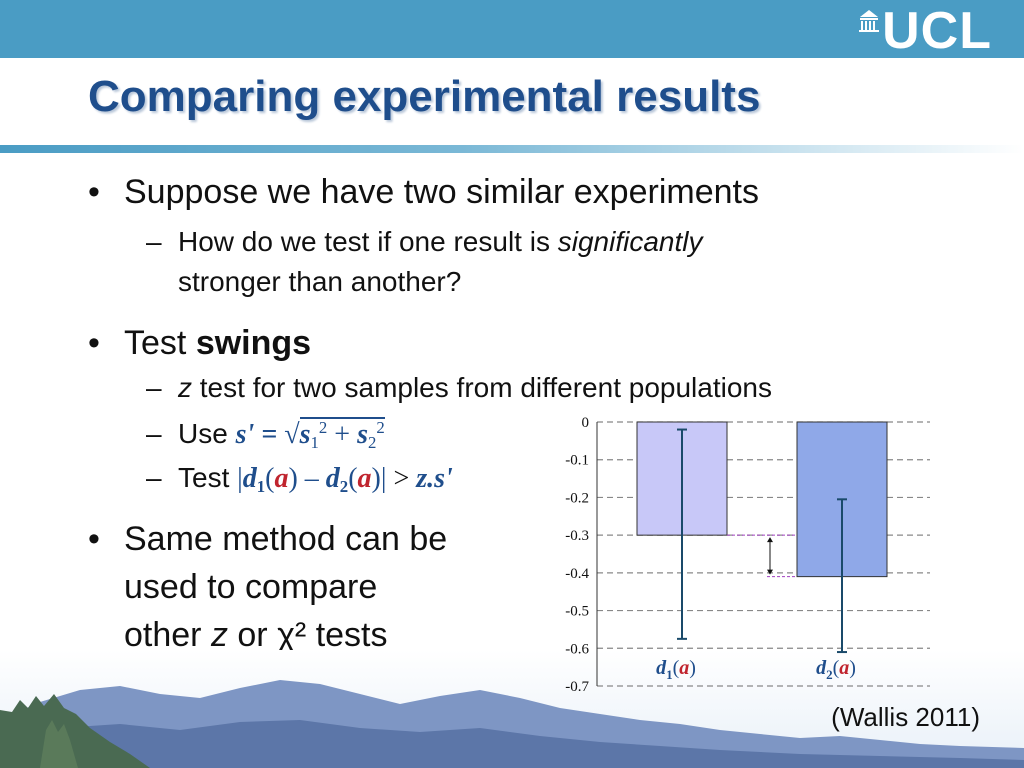 This screenshot has height=768, width=1024. What do you see at coordinates (320, 281) in the screenshot?
I see `sub-bullet-significance-line2: stronger than another?` at bounding box center [320, 281].